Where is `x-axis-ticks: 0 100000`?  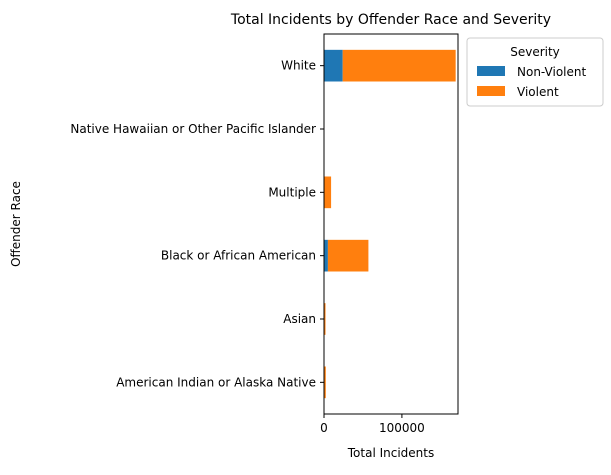
x-axis-ticks: 0 100000 is located at coordinates (372, 424).